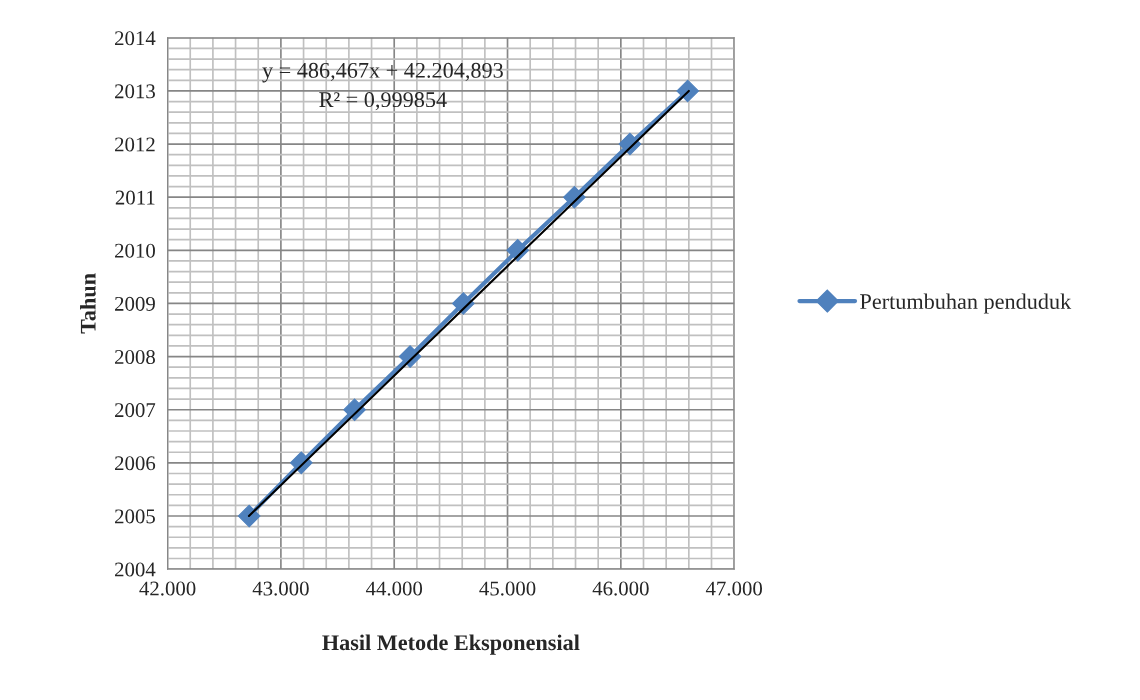 The image size is (1140, 700). What do you see at coordinates (135, 303) in the screenshot?
I see `y-tick-label: 2009` at bounding box center [135, 303].